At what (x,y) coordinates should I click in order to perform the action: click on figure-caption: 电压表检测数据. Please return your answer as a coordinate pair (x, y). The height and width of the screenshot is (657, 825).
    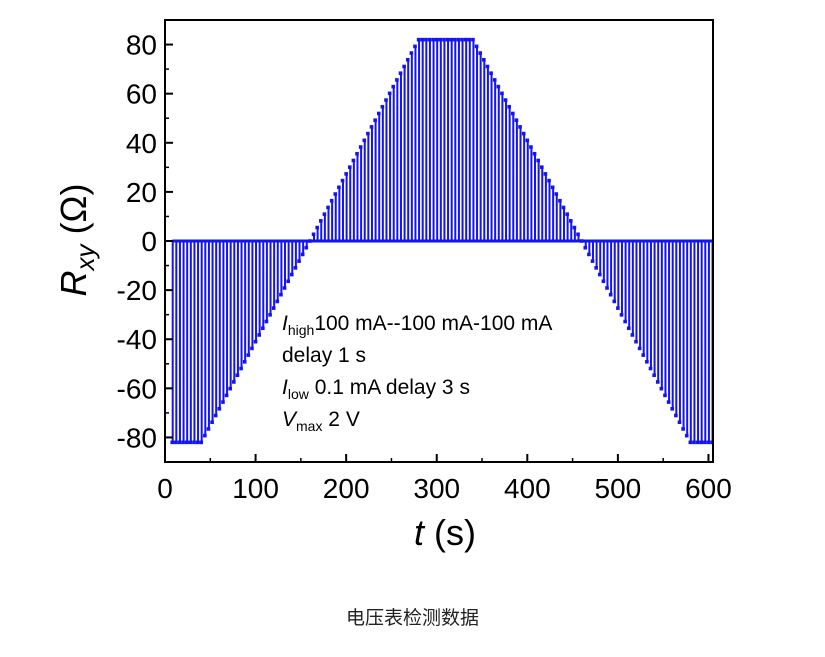
    Looking at the image, I should click on (412, 618).